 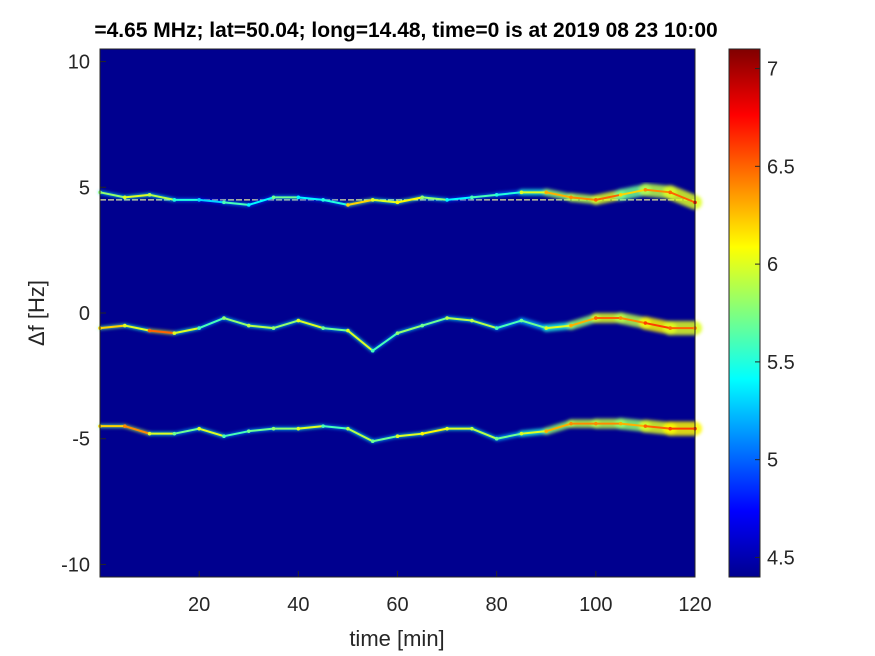 I want to click on colorbar-tick-label: 6.5, so click(x=781, y=167).